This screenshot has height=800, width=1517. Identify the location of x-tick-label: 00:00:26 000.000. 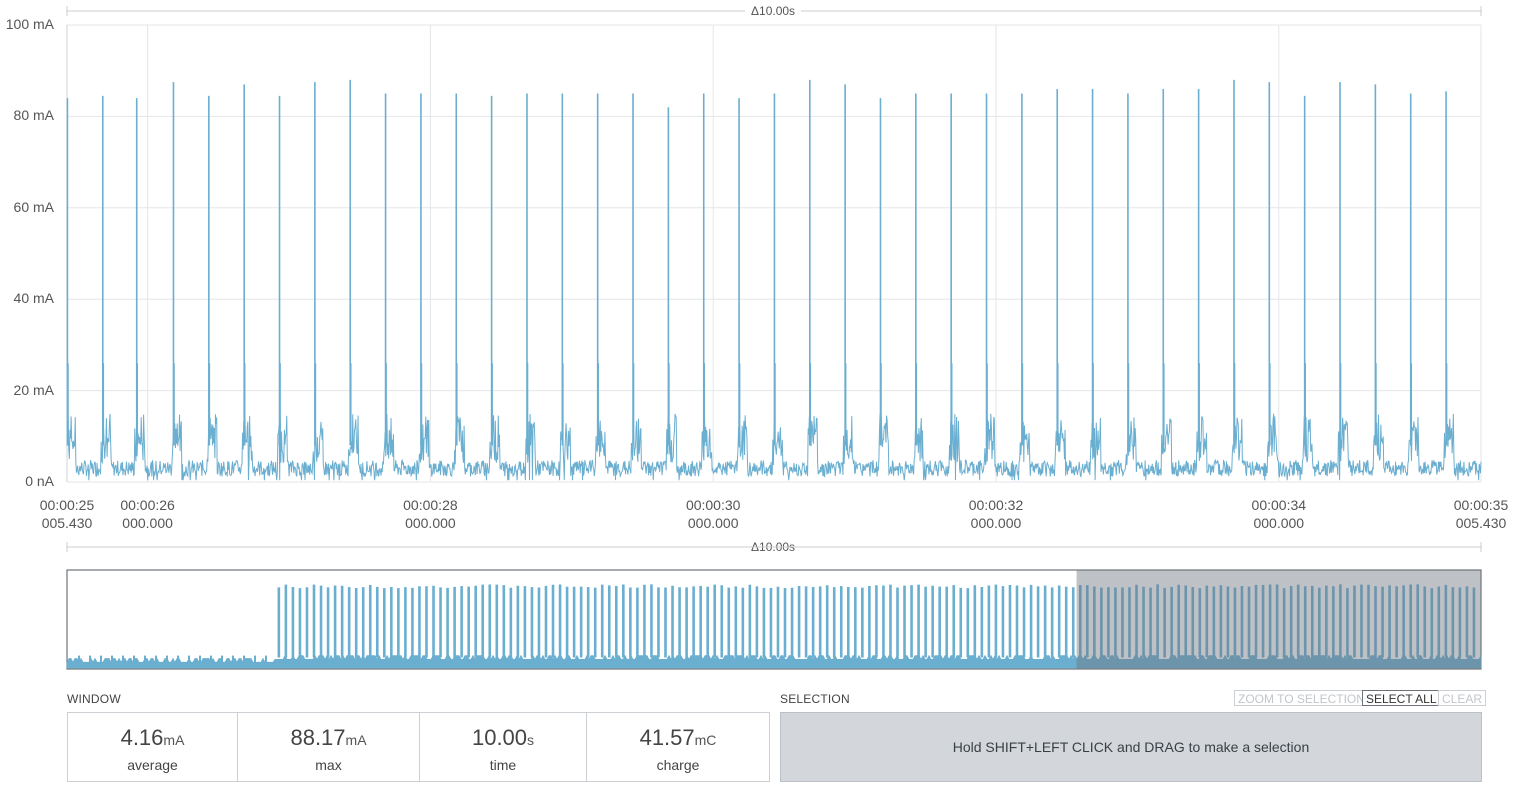
(147, 514).